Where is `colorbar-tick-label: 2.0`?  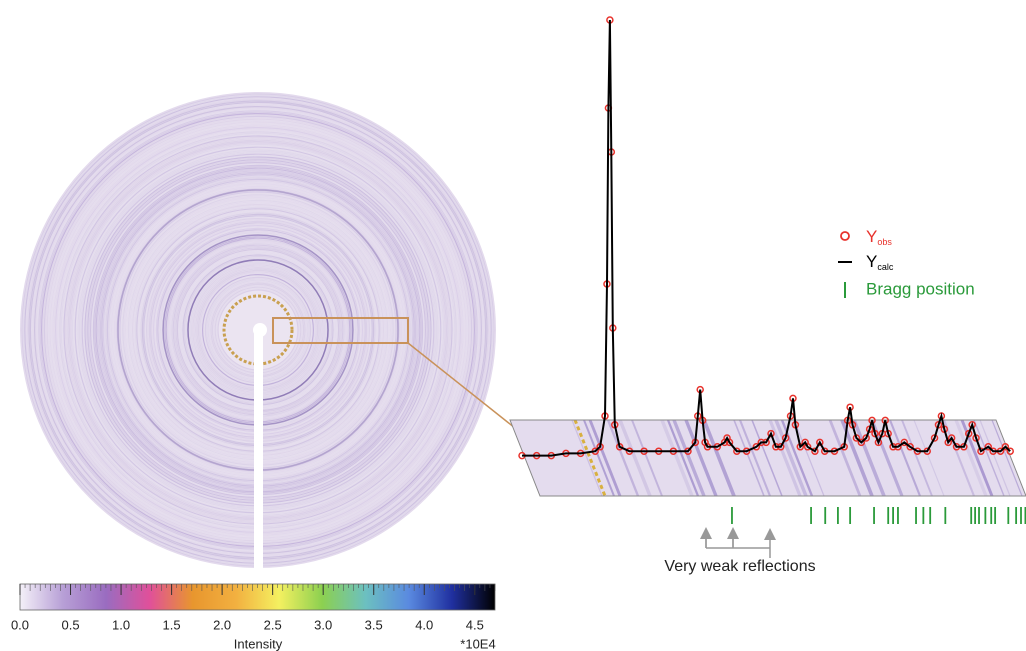 colorbar-tick-label: 2.0 is located at coordinates (222, 624).